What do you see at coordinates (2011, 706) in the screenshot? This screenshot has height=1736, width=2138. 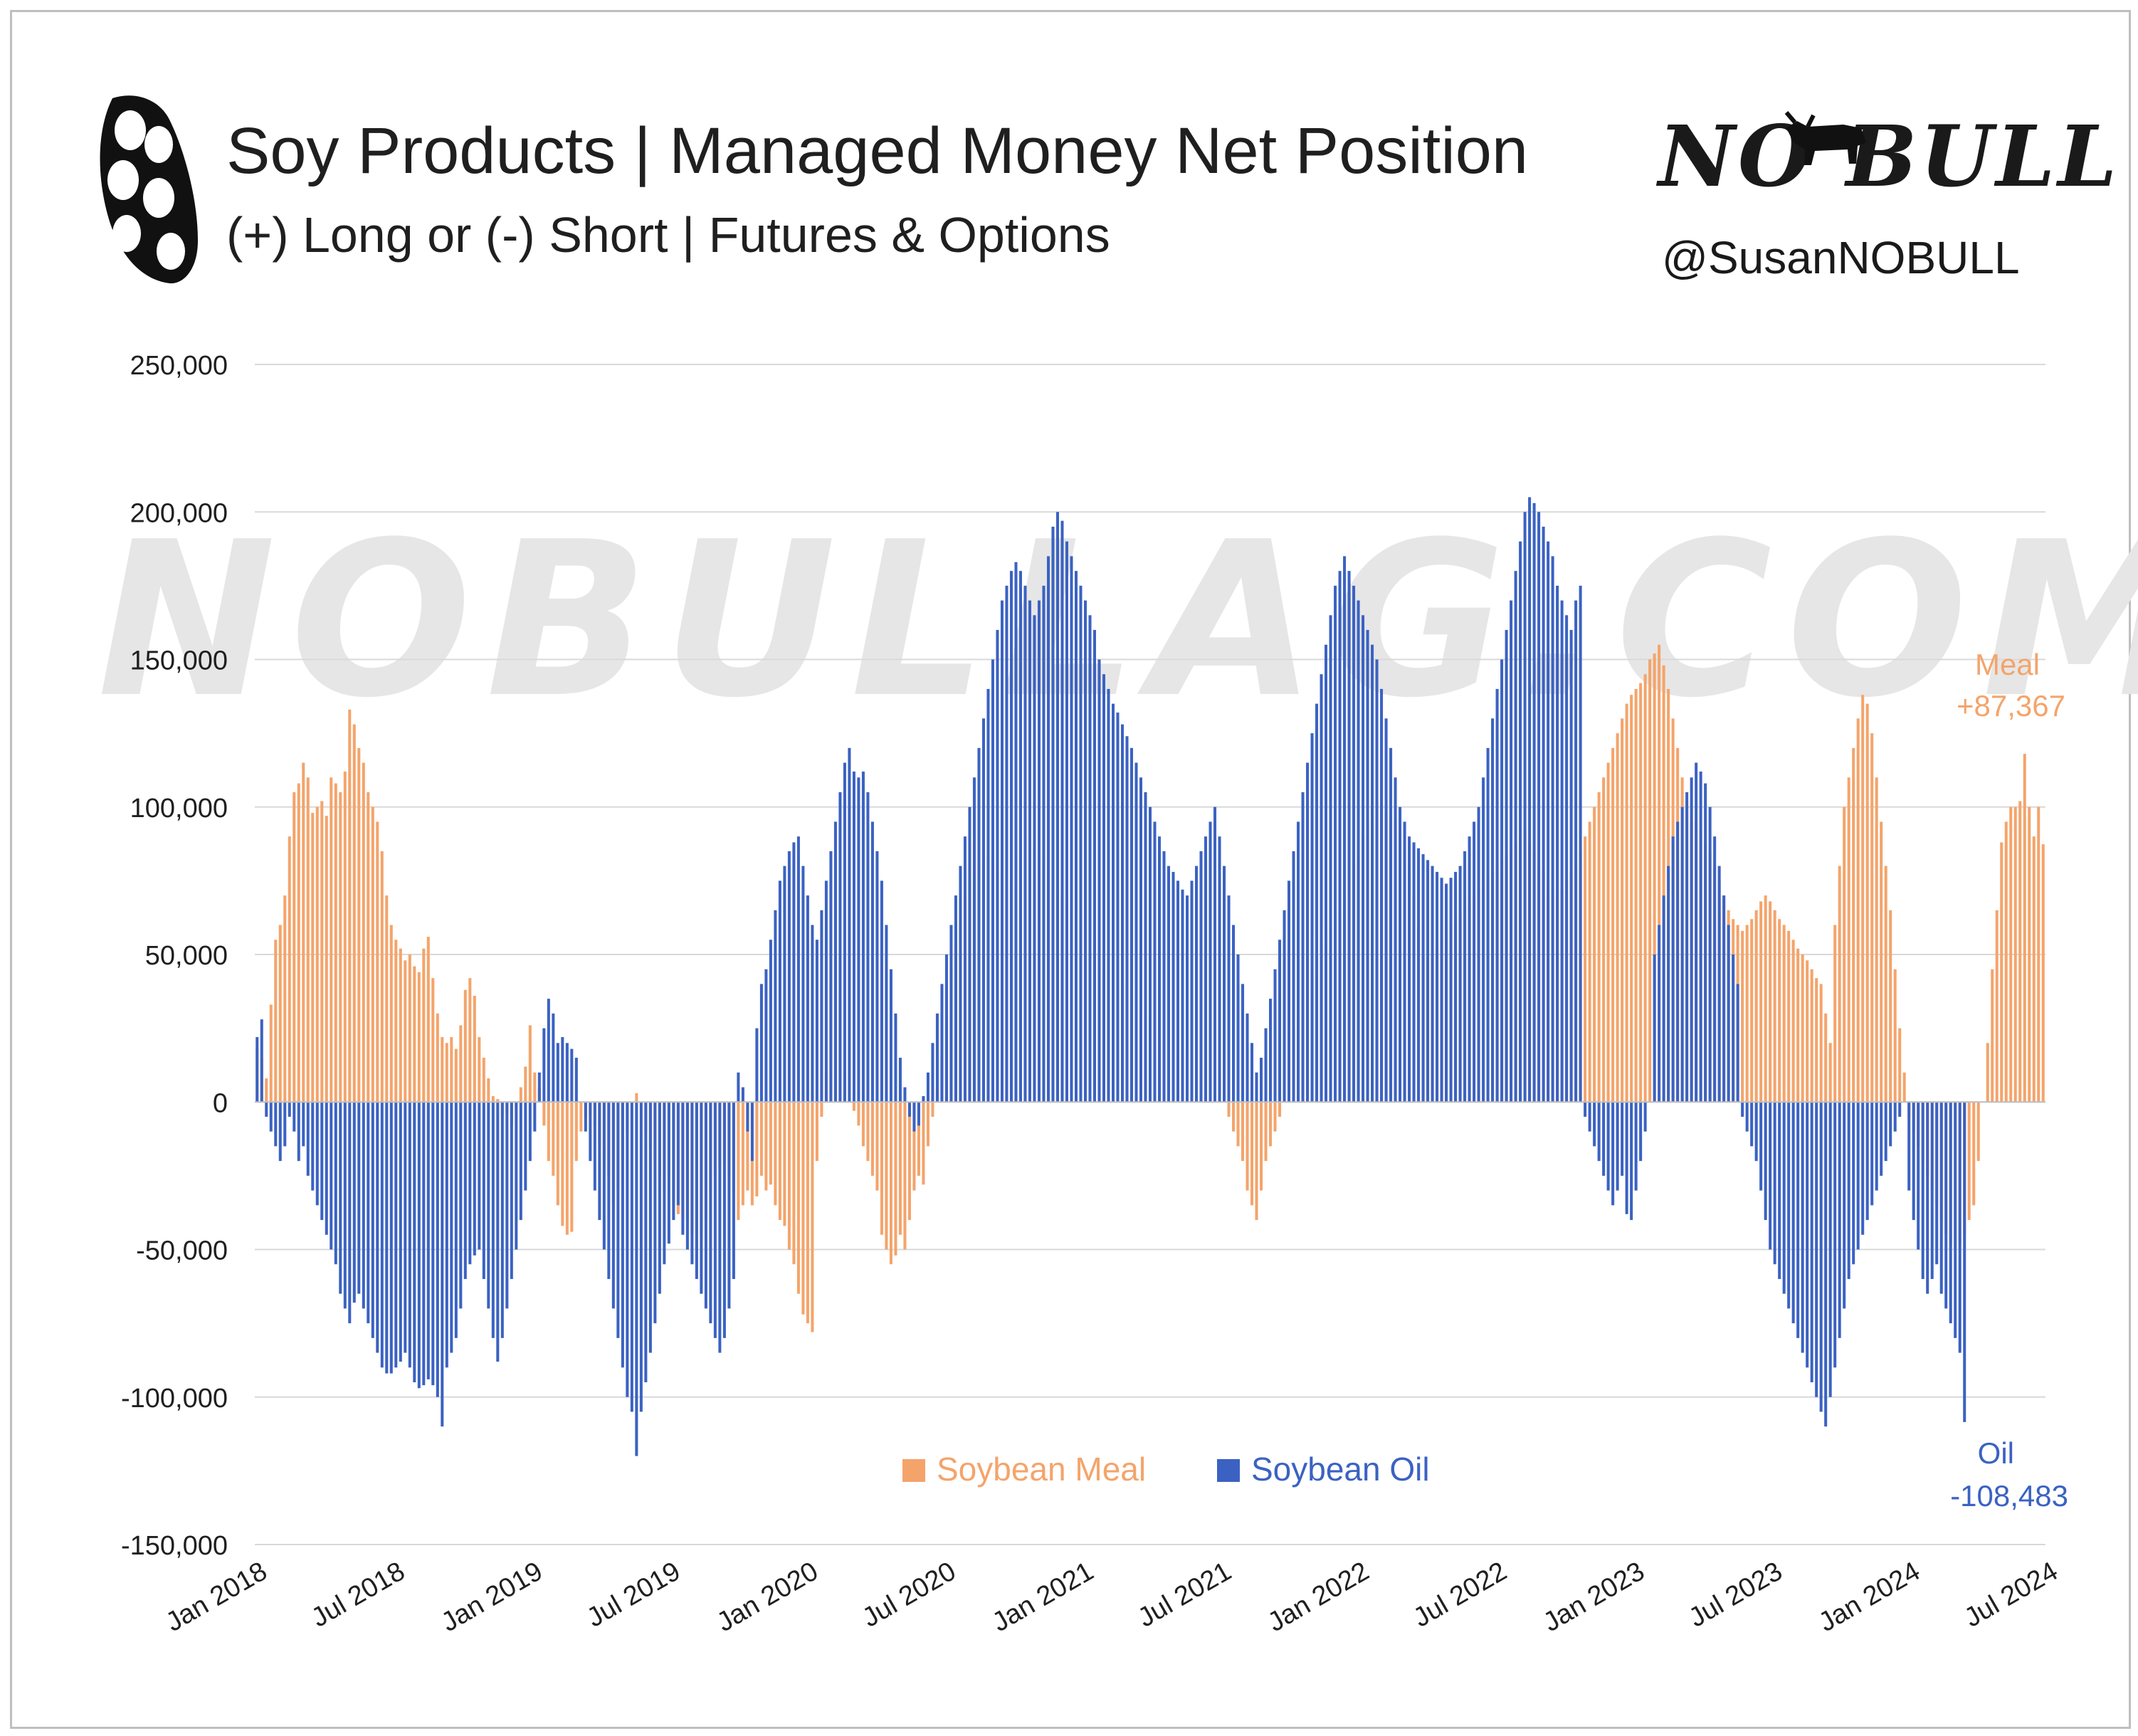 I see `meal-annotation-value: +87,367` at bounding box center [2011, 706].